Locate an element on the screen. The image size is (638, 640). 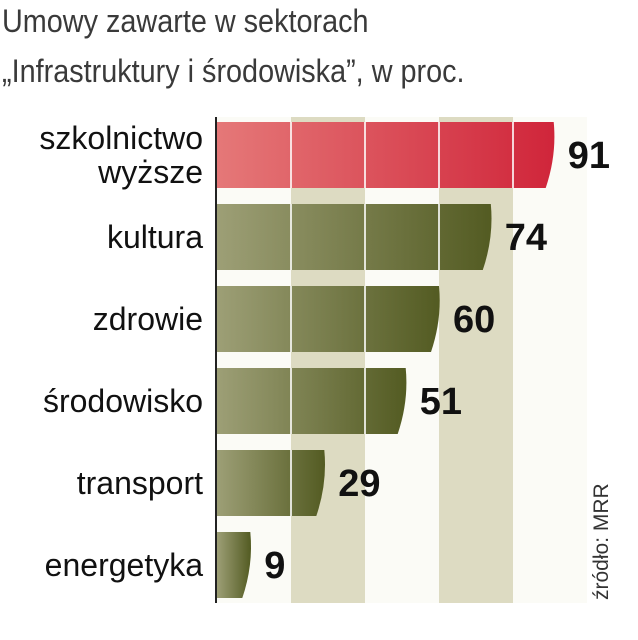
category-label: transport is located at coordinates (140, 483).